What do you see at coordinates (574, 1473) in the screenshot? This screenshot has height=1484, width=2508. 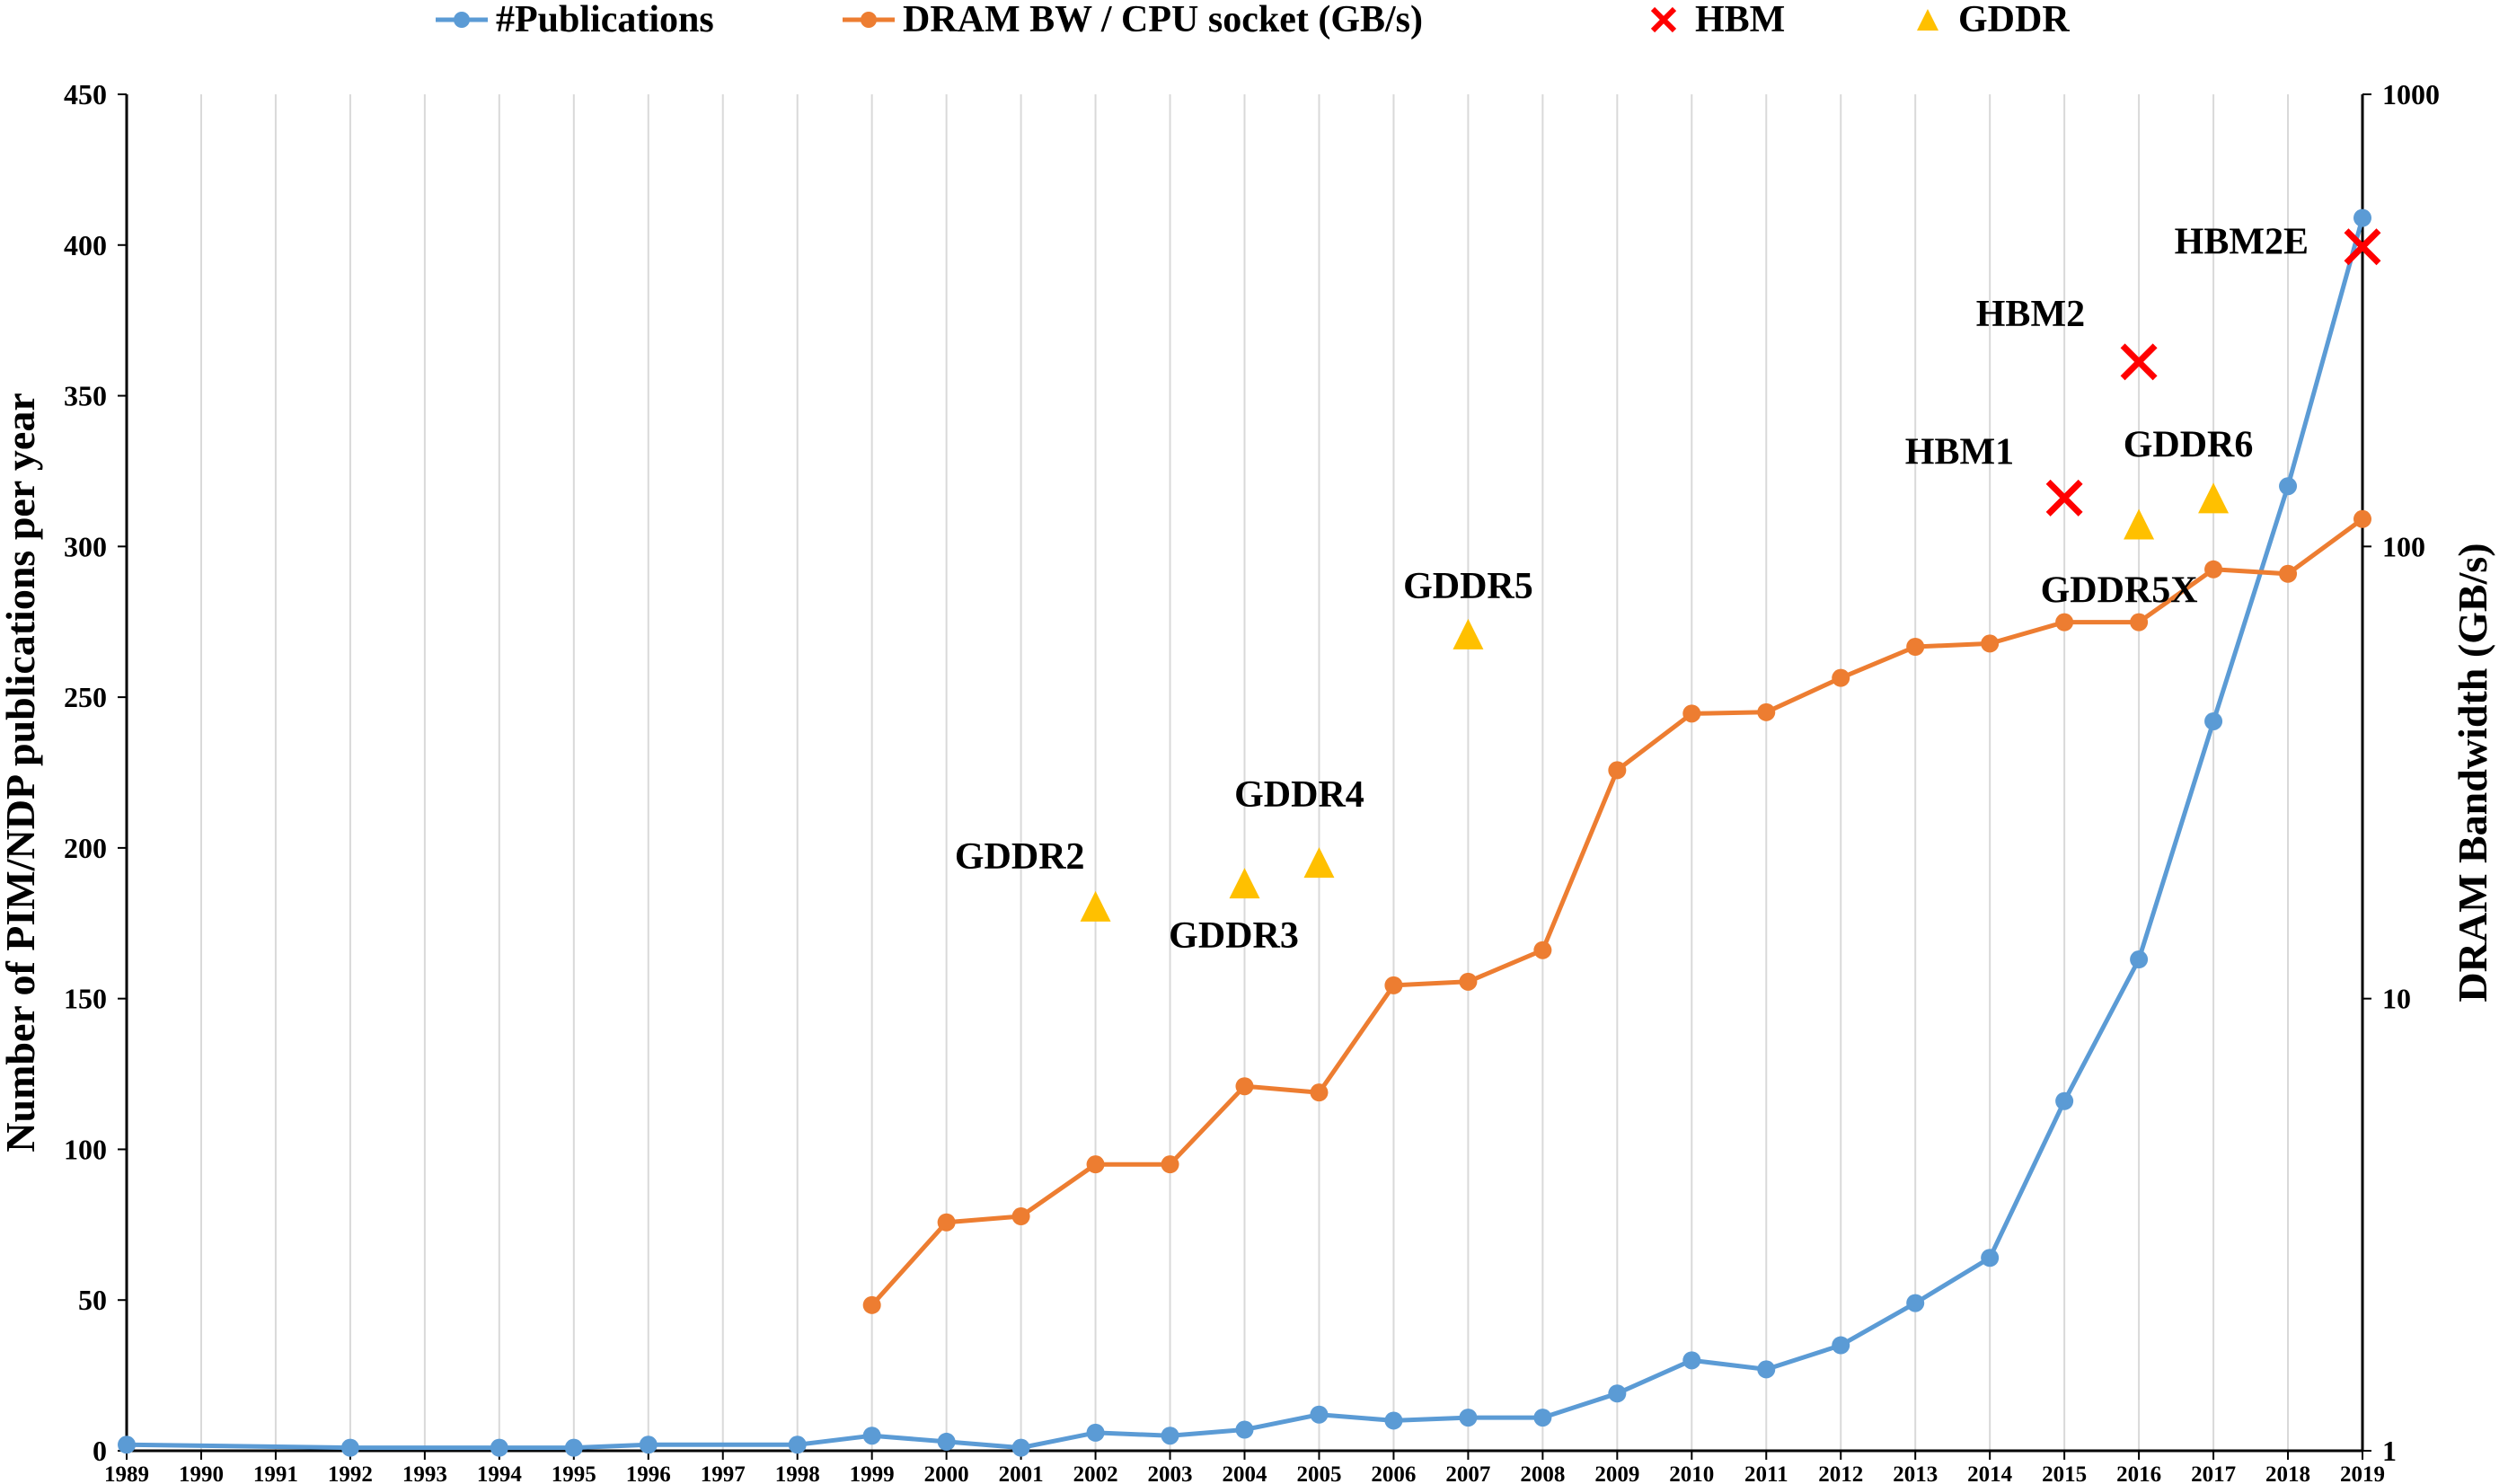 I see `x-tick-label: 1995` at bounding box center [574, 1473].